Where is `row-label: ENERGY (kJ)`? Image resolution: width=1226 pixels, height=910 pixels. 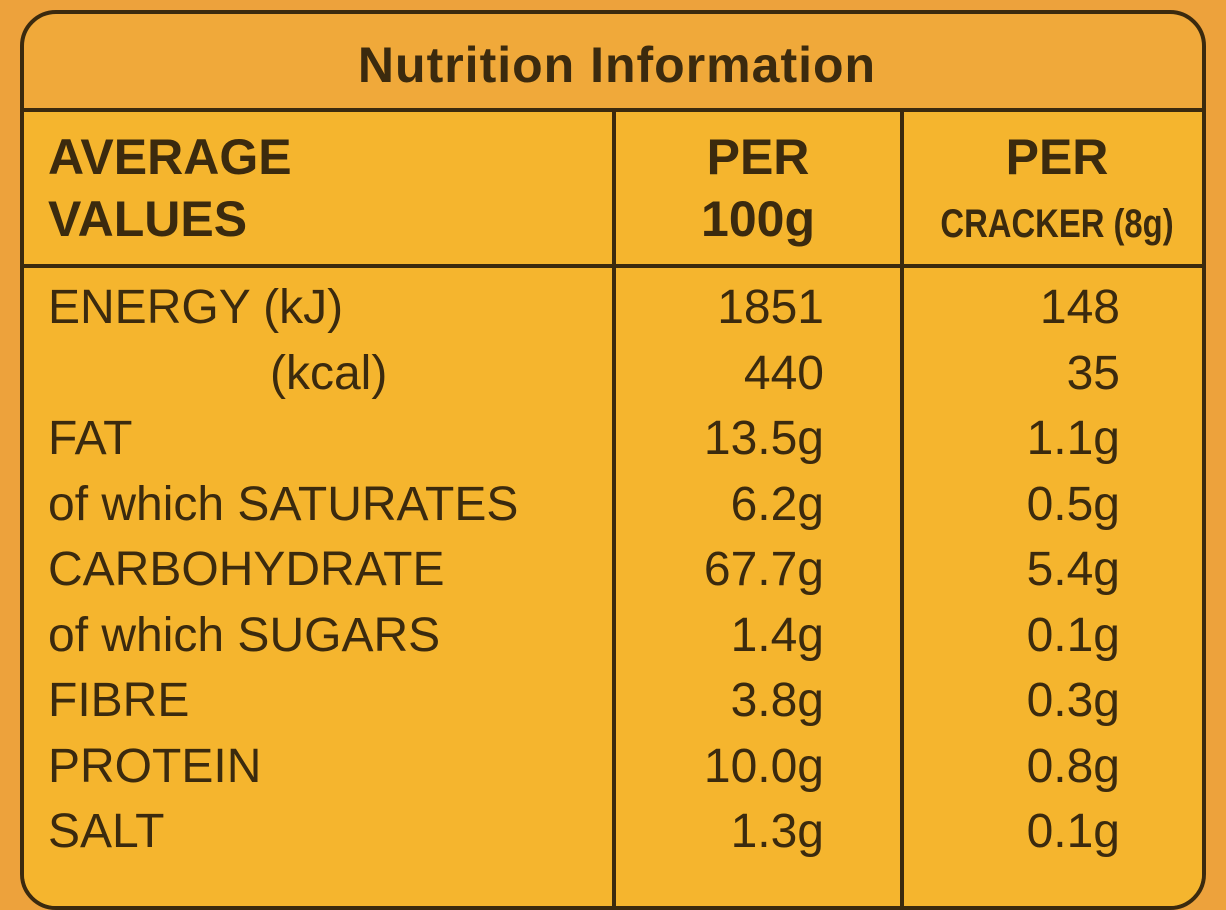 row-label: ENERGY (kJ) is located at coordinates (196, 307).